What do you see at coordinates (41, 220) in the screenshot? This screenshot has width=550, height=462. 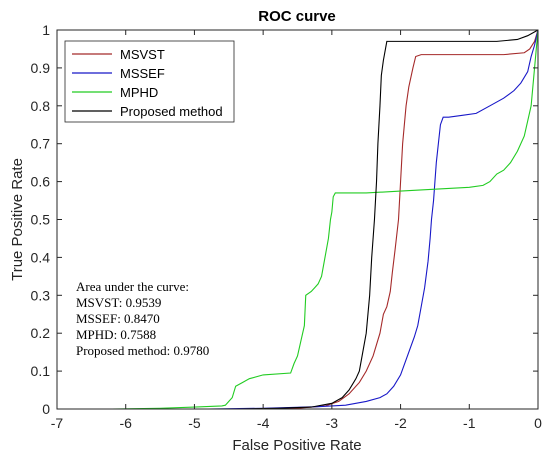 I see `y-tick-label: 0.5` at bounding box center [41, 220].